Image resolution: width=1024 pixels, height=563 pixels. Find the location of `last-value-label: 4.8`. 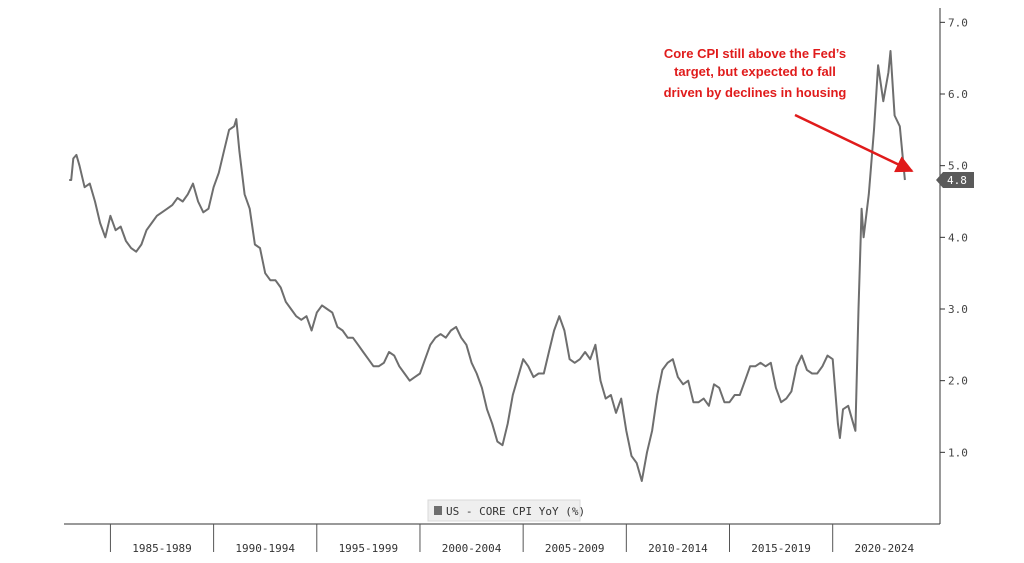

last-value-label: 4.8 is located at coordinates (957, 180).